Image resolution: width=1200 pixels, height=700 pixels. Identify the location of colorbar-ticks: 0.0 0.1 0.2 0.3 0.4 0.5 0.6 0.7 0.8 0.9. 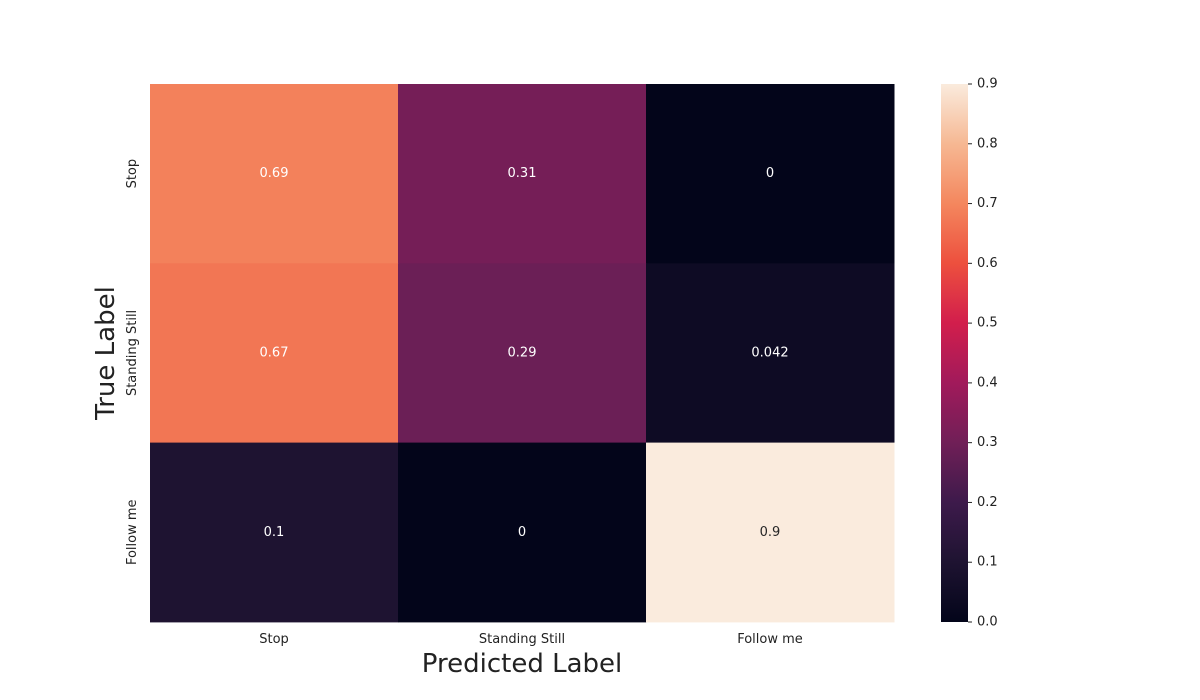
(983, 353).